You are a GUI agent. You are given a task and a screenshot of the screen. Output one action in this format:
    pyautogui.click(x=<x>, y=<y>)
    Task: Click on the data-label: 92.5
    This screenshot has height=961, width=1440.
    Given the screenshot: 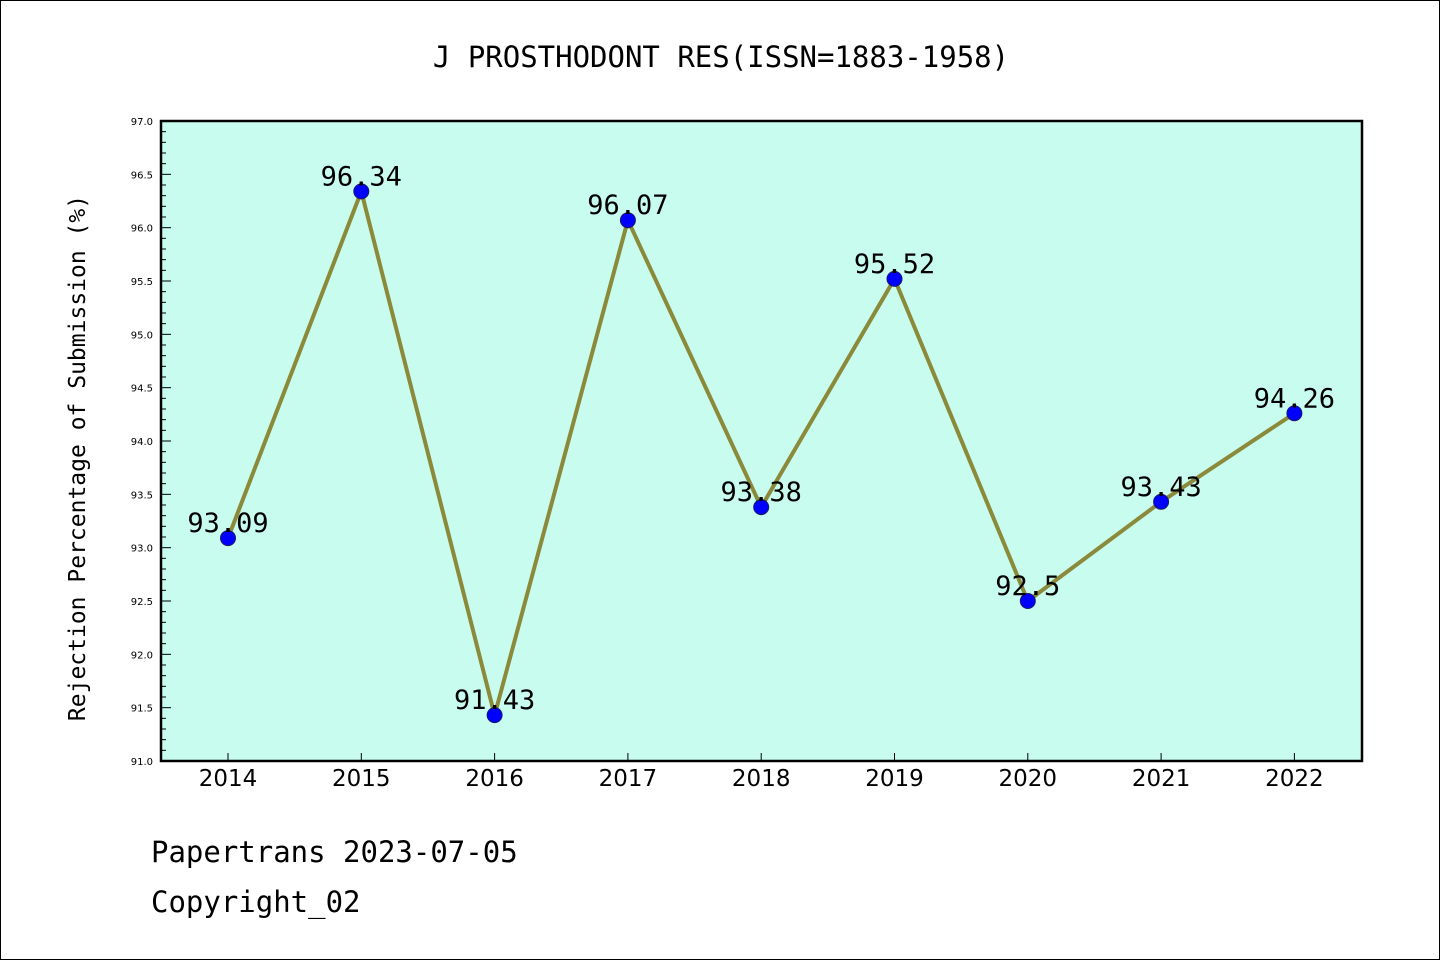 What is the action you would take?
    pyautogui.click(x=1027, y=586)
    